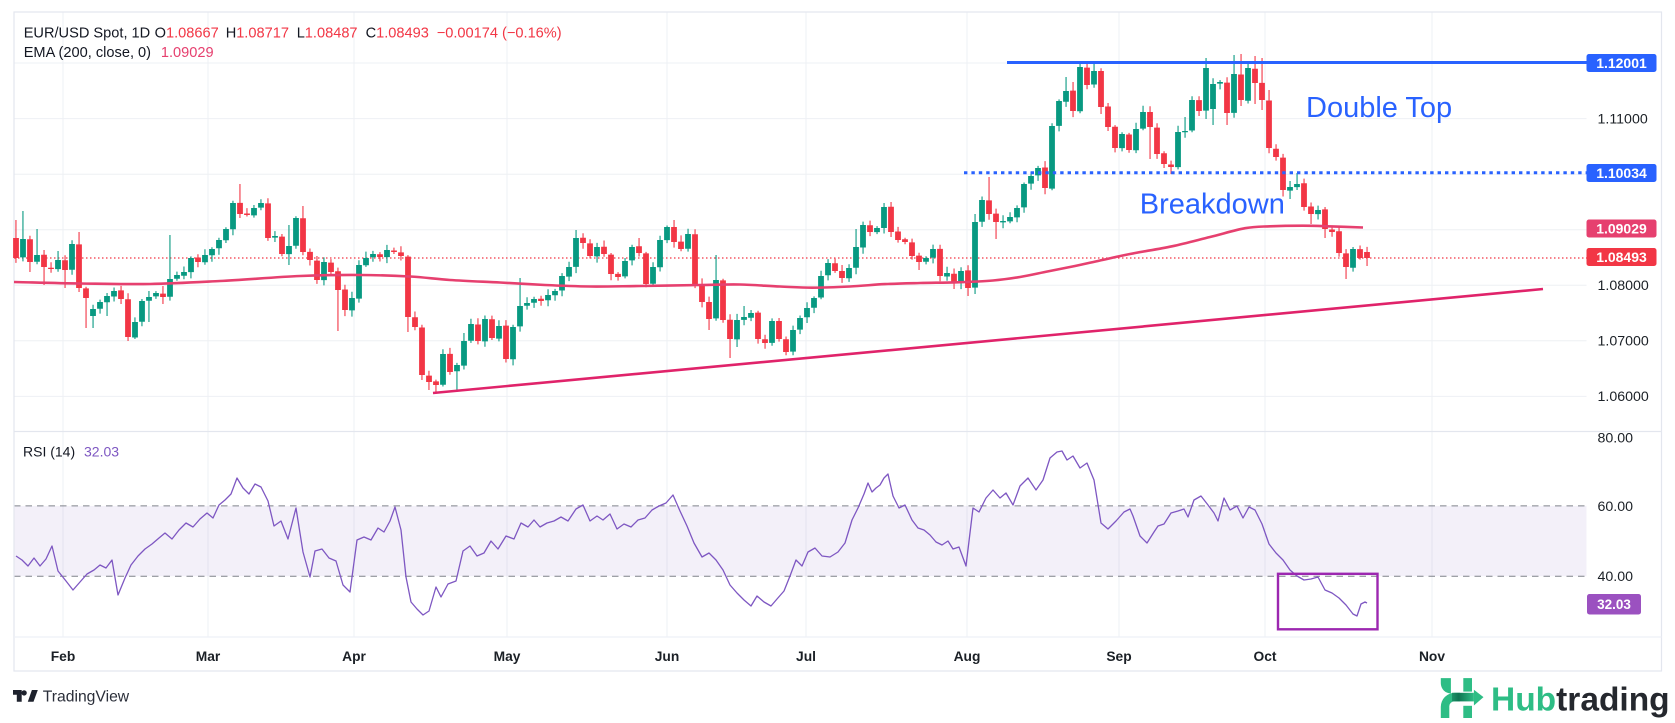 This screenshot has width=1675, height=723. Describe the element at coordinates (49, 451) in the screenshot. I see `svg-text: RSI (14)` at that location.